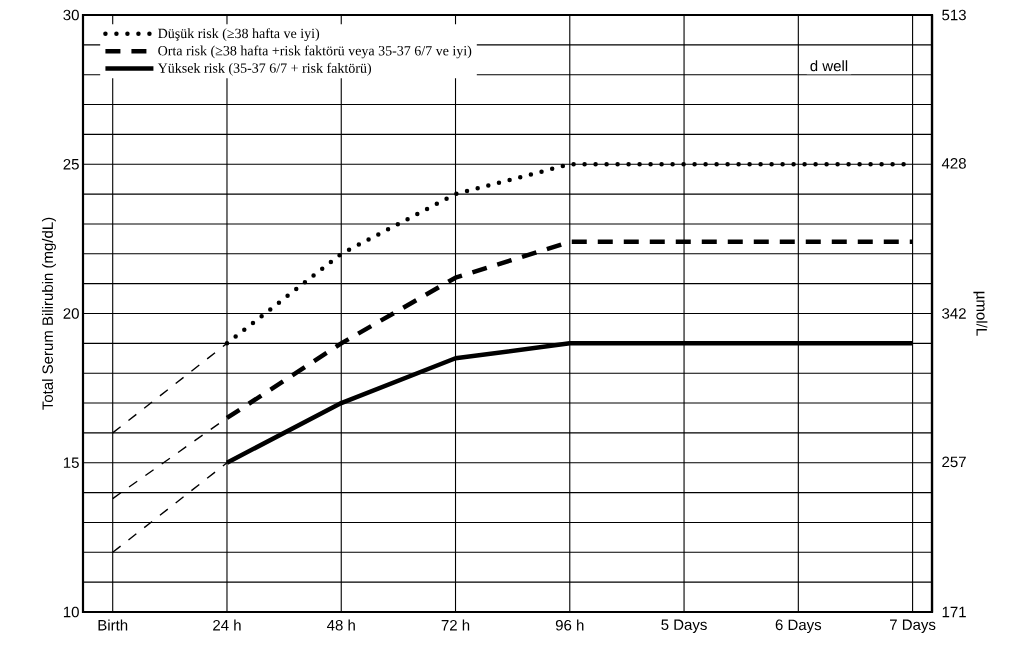  What do you see at coordinates (264, 69) in the screenshot?
I see `legend-label: Yüksek risk (35-37 6/7 + risk faktörü)` at bounding box center [264, 69].